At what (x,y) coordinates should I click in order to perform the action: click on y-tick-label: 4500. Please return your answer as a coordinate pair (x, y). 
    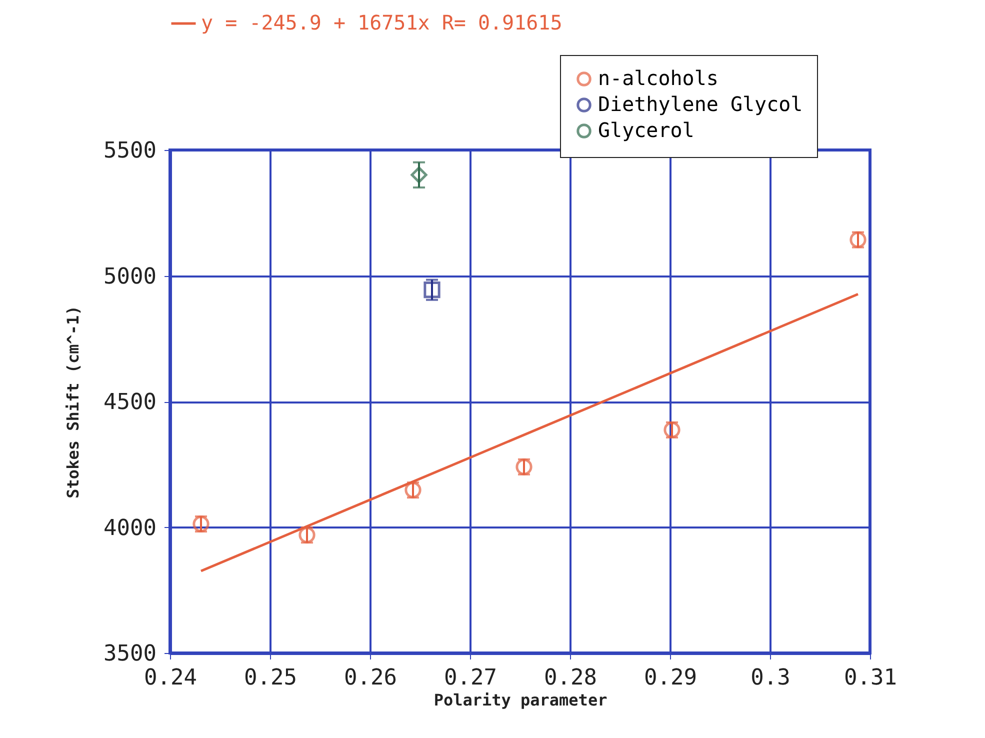
    Looking at the image, I should click on (130, 402).